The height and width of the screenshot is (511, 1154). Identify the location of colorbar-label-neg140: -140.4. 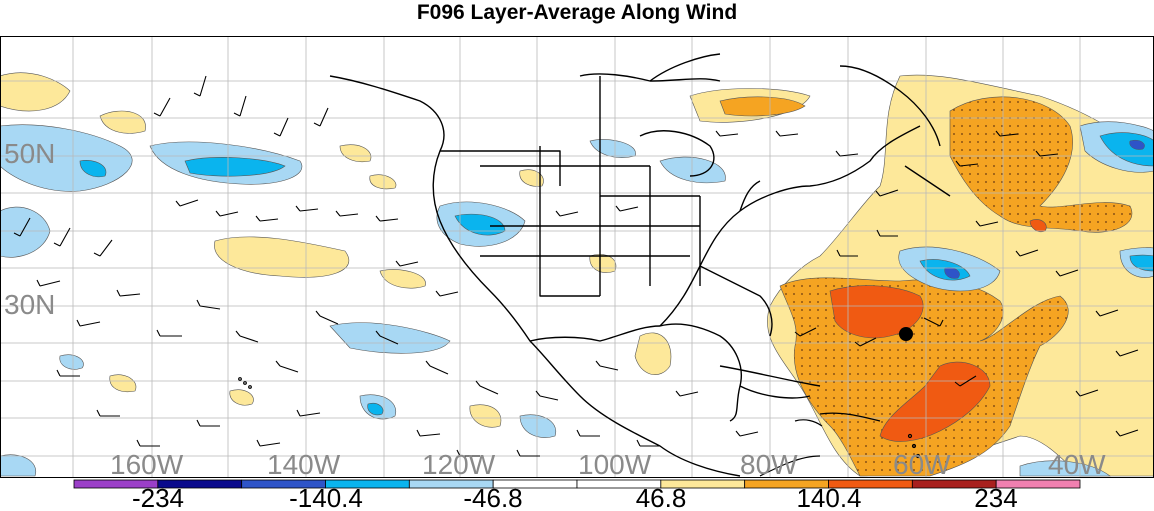
(326, 497).